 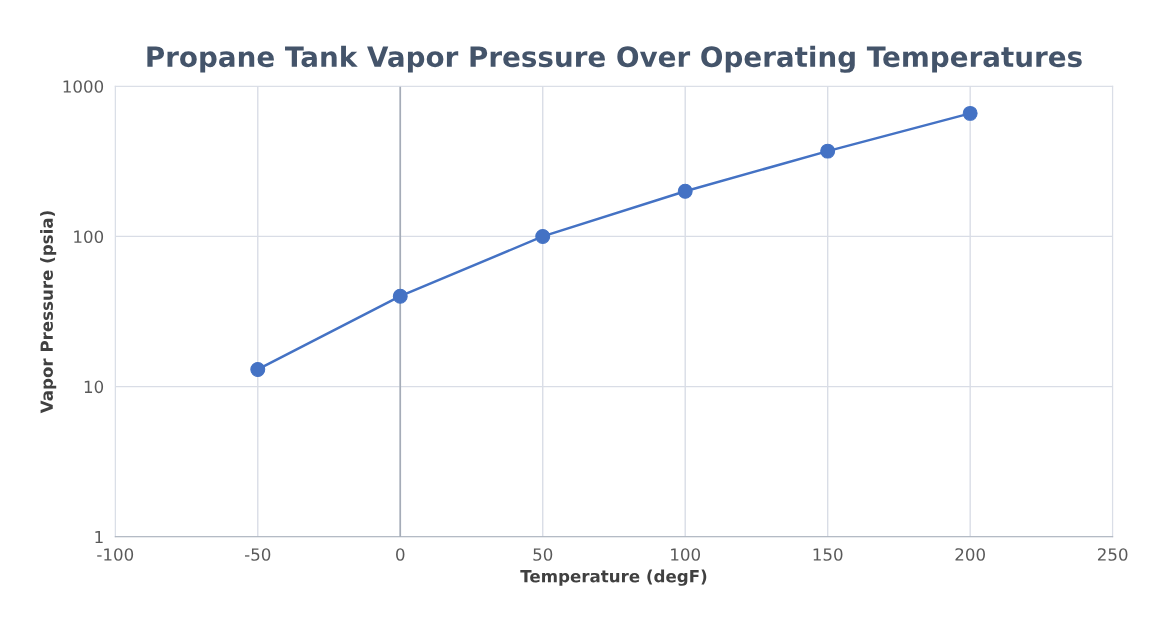 What do you see at coordinates (400, 554) in the screenshot?
I see `x-tick-label: 0` at bounding box center [400, 554].